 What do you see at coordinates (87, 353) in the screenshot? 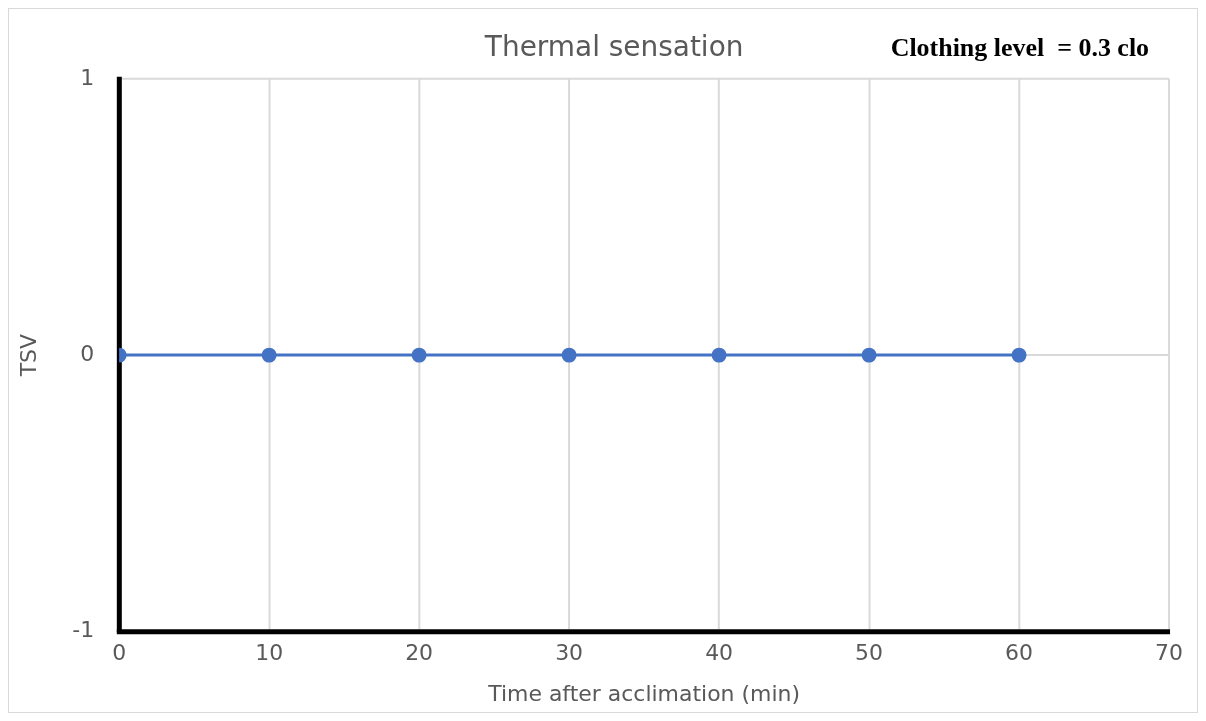
I see `y-tick-label: 0` at bounding box center [87, 353].